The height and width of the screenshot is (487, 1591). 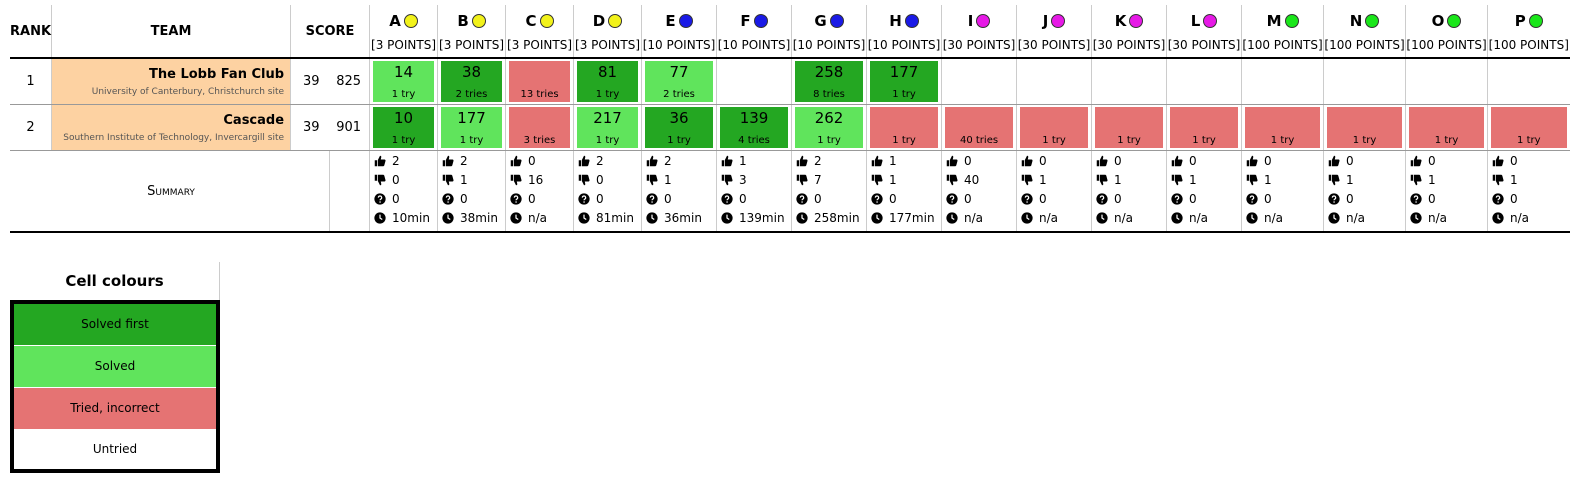 I want to click on problem-header-m: M [100 POINTS], so click(x=1282, y=32).